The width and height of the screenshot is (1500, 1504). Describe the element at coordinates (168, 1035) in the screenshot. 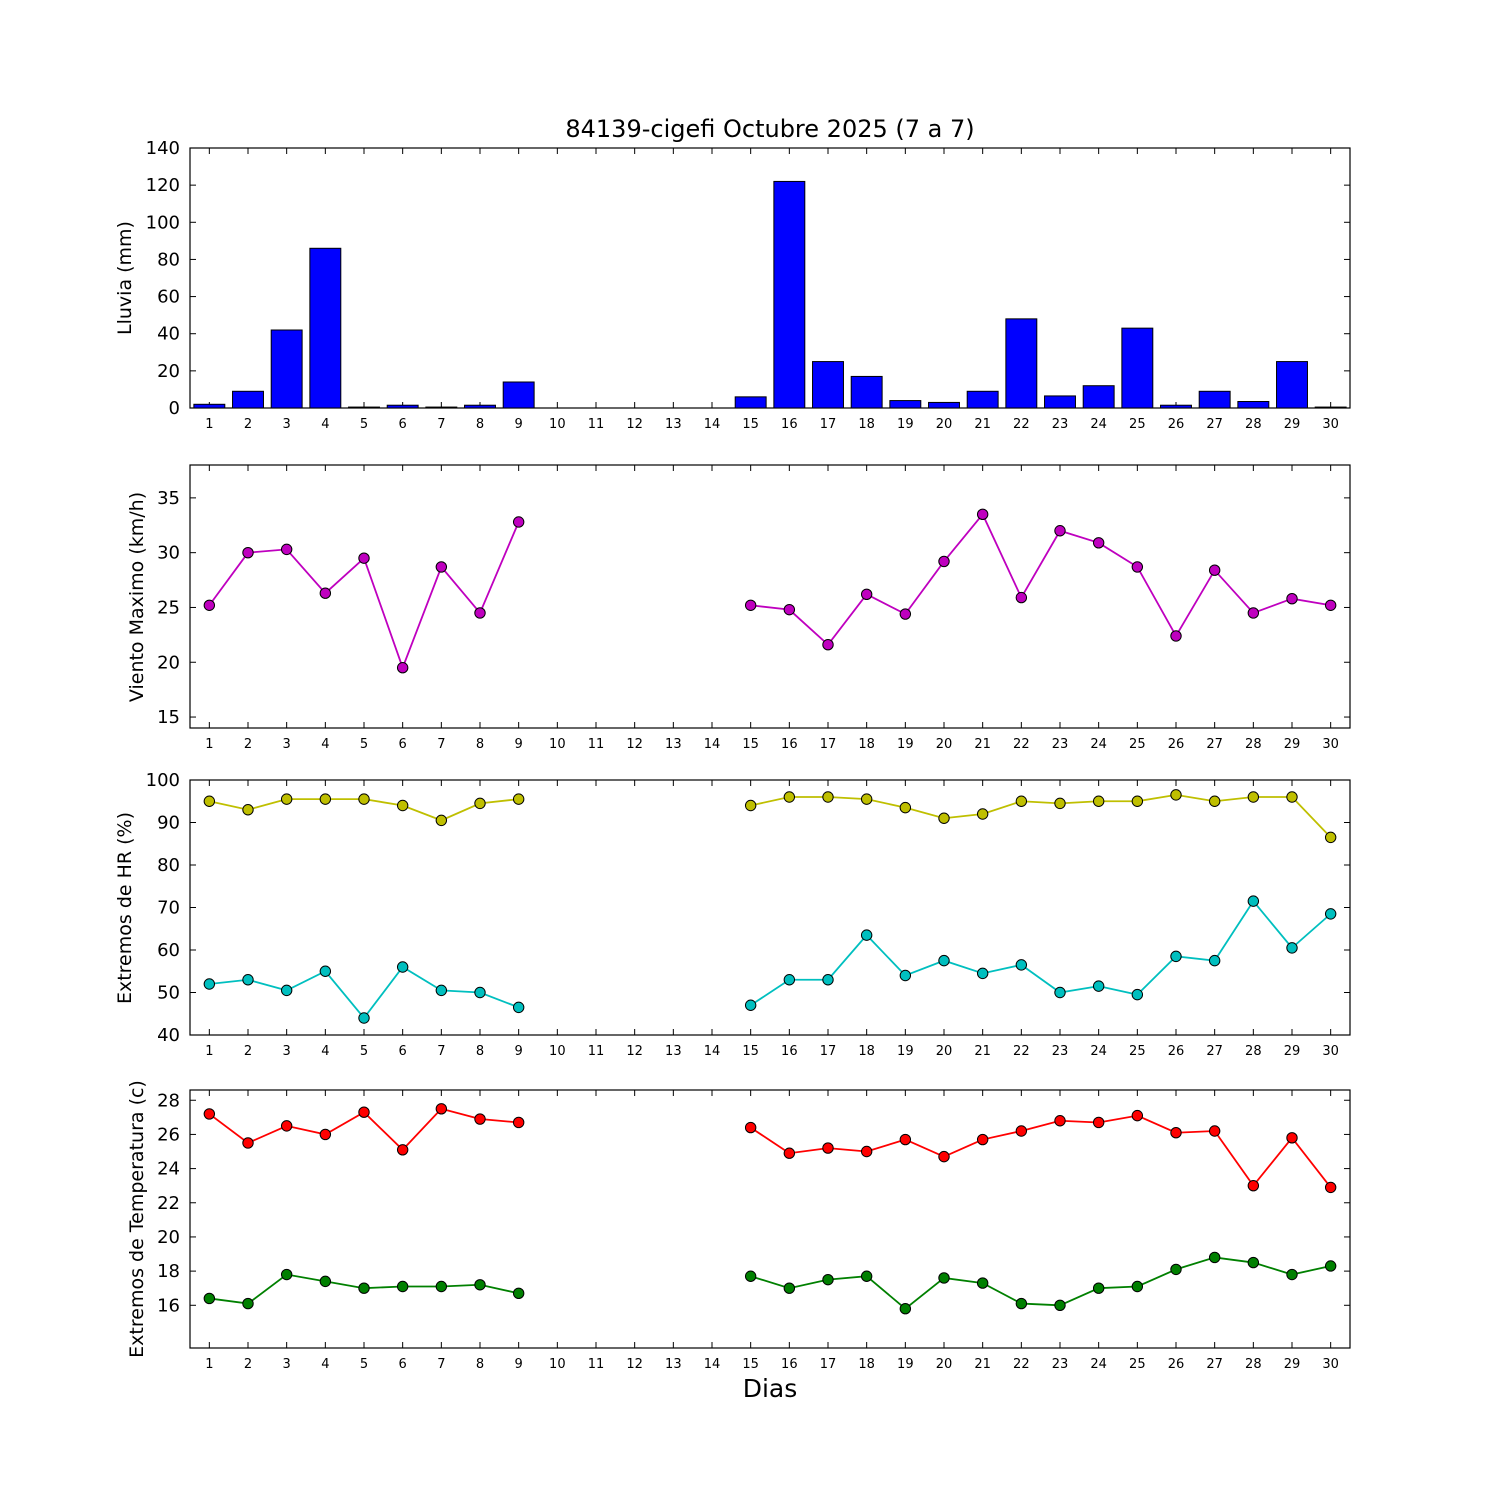

I see `y-tick-label: 40` at that location.